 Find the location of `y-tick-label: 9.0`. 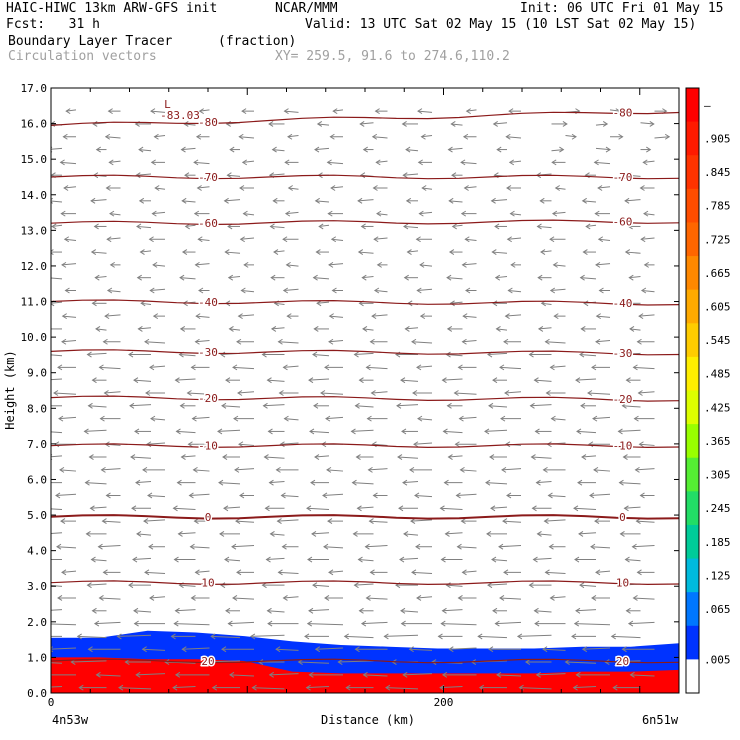

y-tick-label: 9.0 is located at coordinates (37, 373).